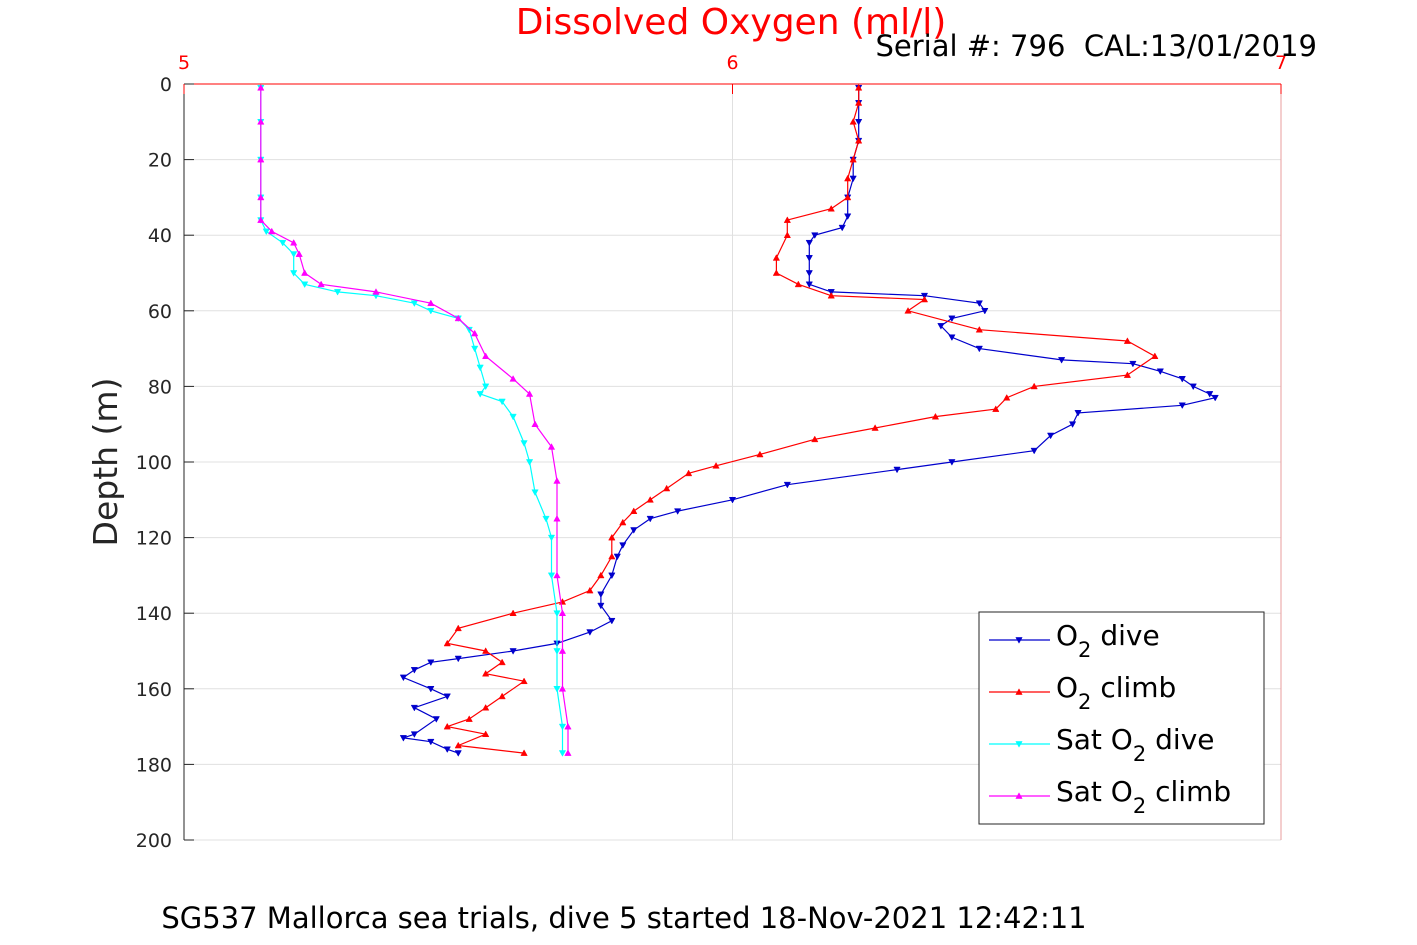 This screenshot has width=1417, height=945. Describe the element at coordinates (184, 63) in the screenshot. I see `x-tick-label: 5` at that location.